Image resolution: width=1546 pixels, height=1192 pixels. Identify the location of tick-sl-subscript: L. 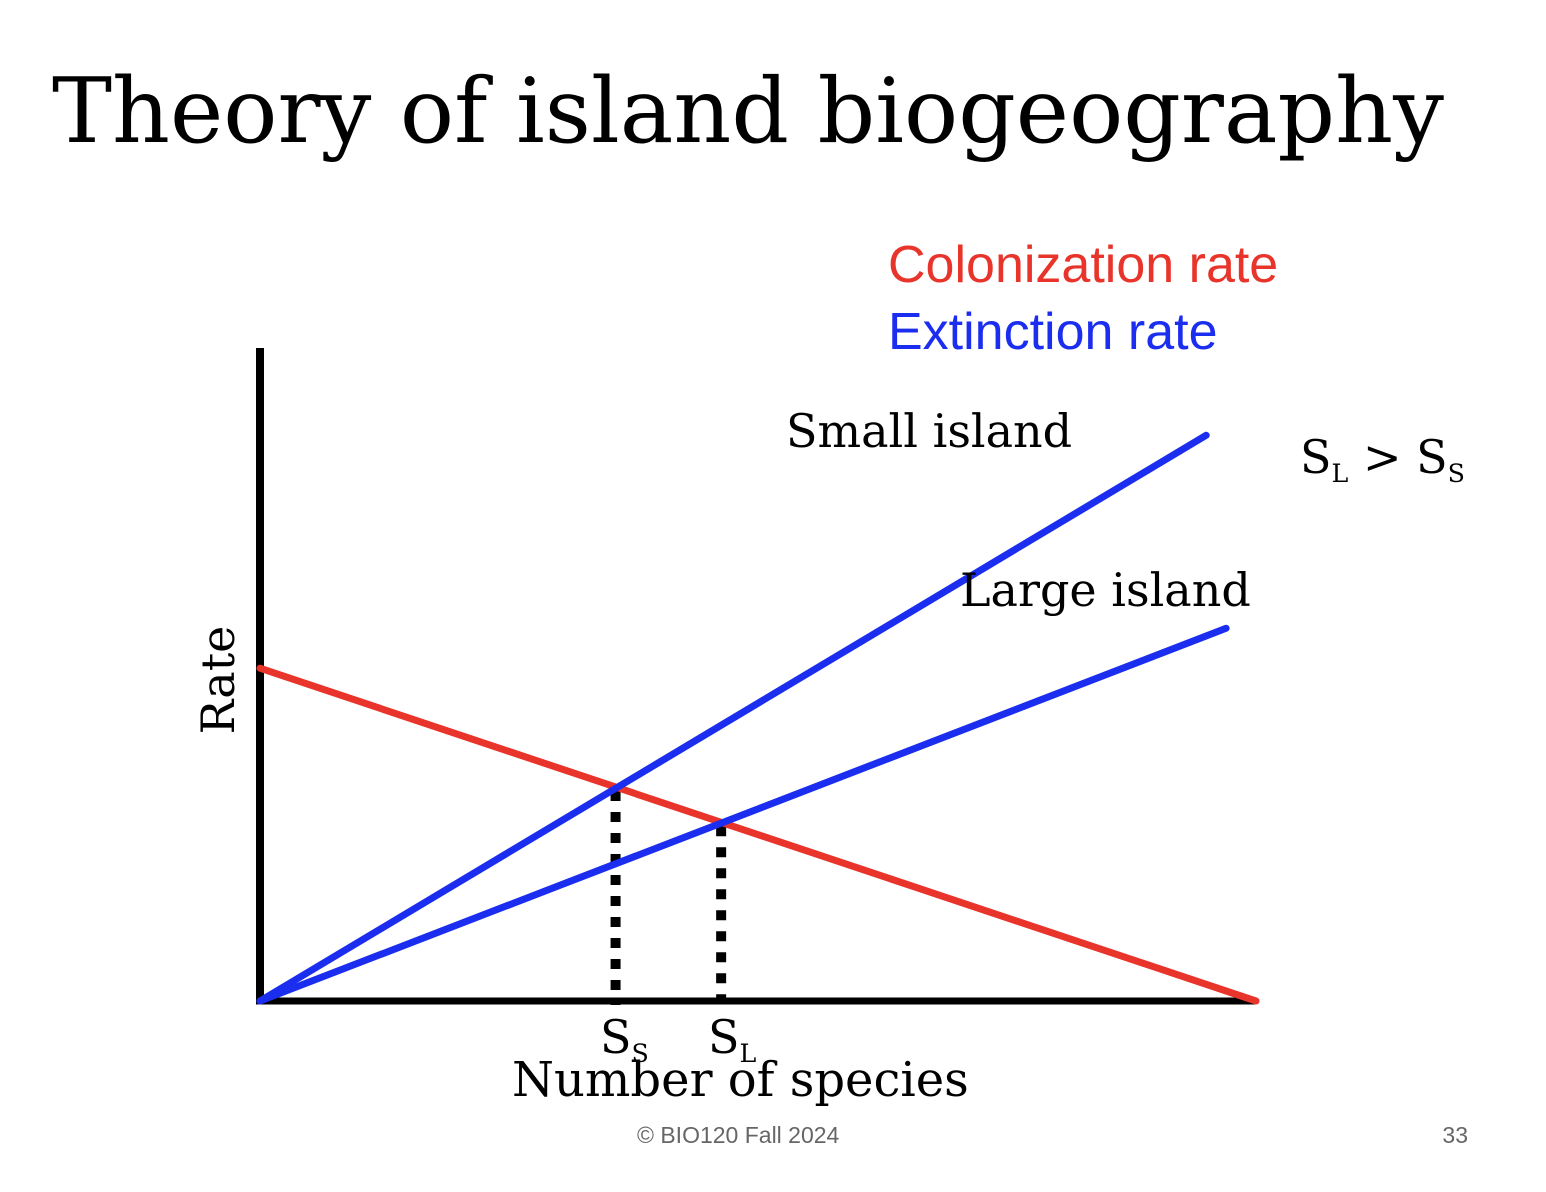
(748, 1053).